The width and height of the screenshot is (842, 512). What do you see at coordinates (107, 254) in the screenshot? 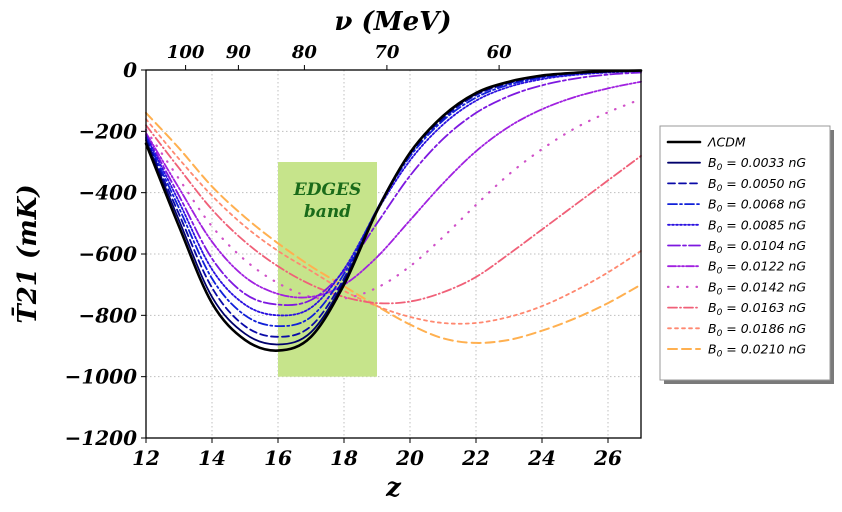
I see `y-tick-label: −600` at bounding box center [107, 254].